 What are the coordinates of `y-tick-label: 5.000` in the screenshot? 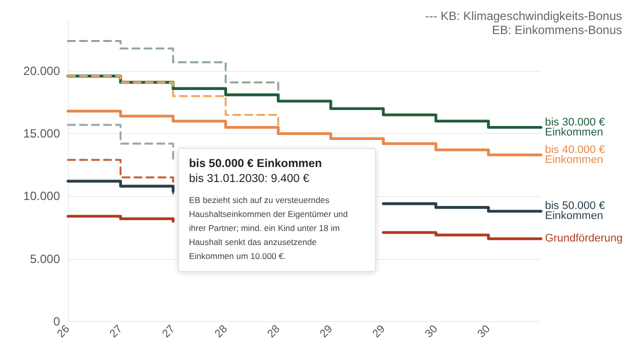 It's located at (45, 259).